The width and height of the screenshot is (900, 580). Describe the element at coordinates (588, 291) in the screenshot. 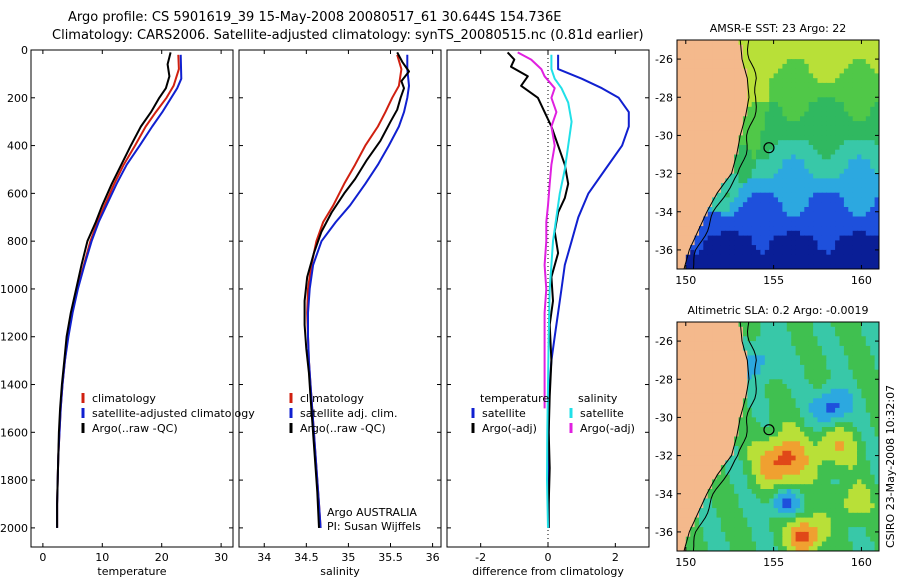

I see `series-line-satellite` at that location.